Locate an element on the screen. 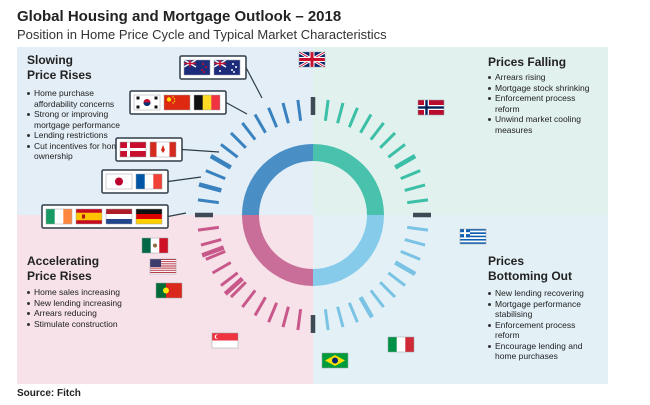  spain-flag-icon is located at coordinates (89, 216).